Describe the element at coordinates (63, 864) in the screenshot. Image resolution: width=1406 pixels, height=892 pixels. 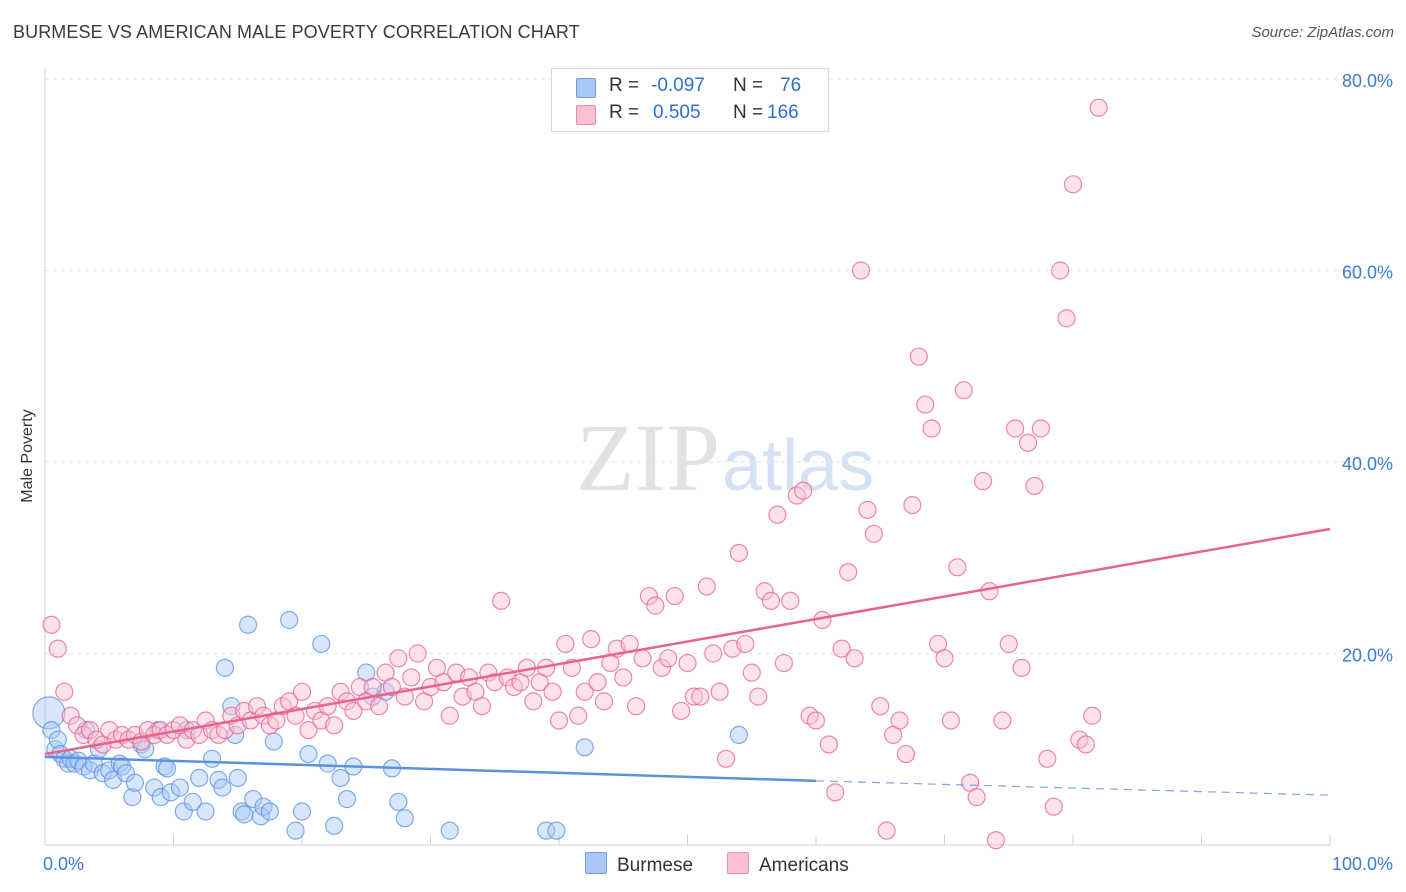
I see `x-tick-label: 0.0%` at that location.